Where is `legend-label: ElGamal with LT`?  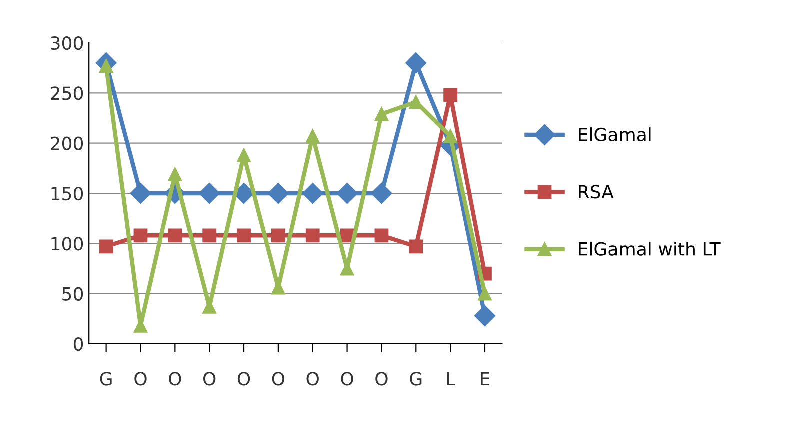 legend-label: ElGamal with LT is located at coordinates (650, 249).